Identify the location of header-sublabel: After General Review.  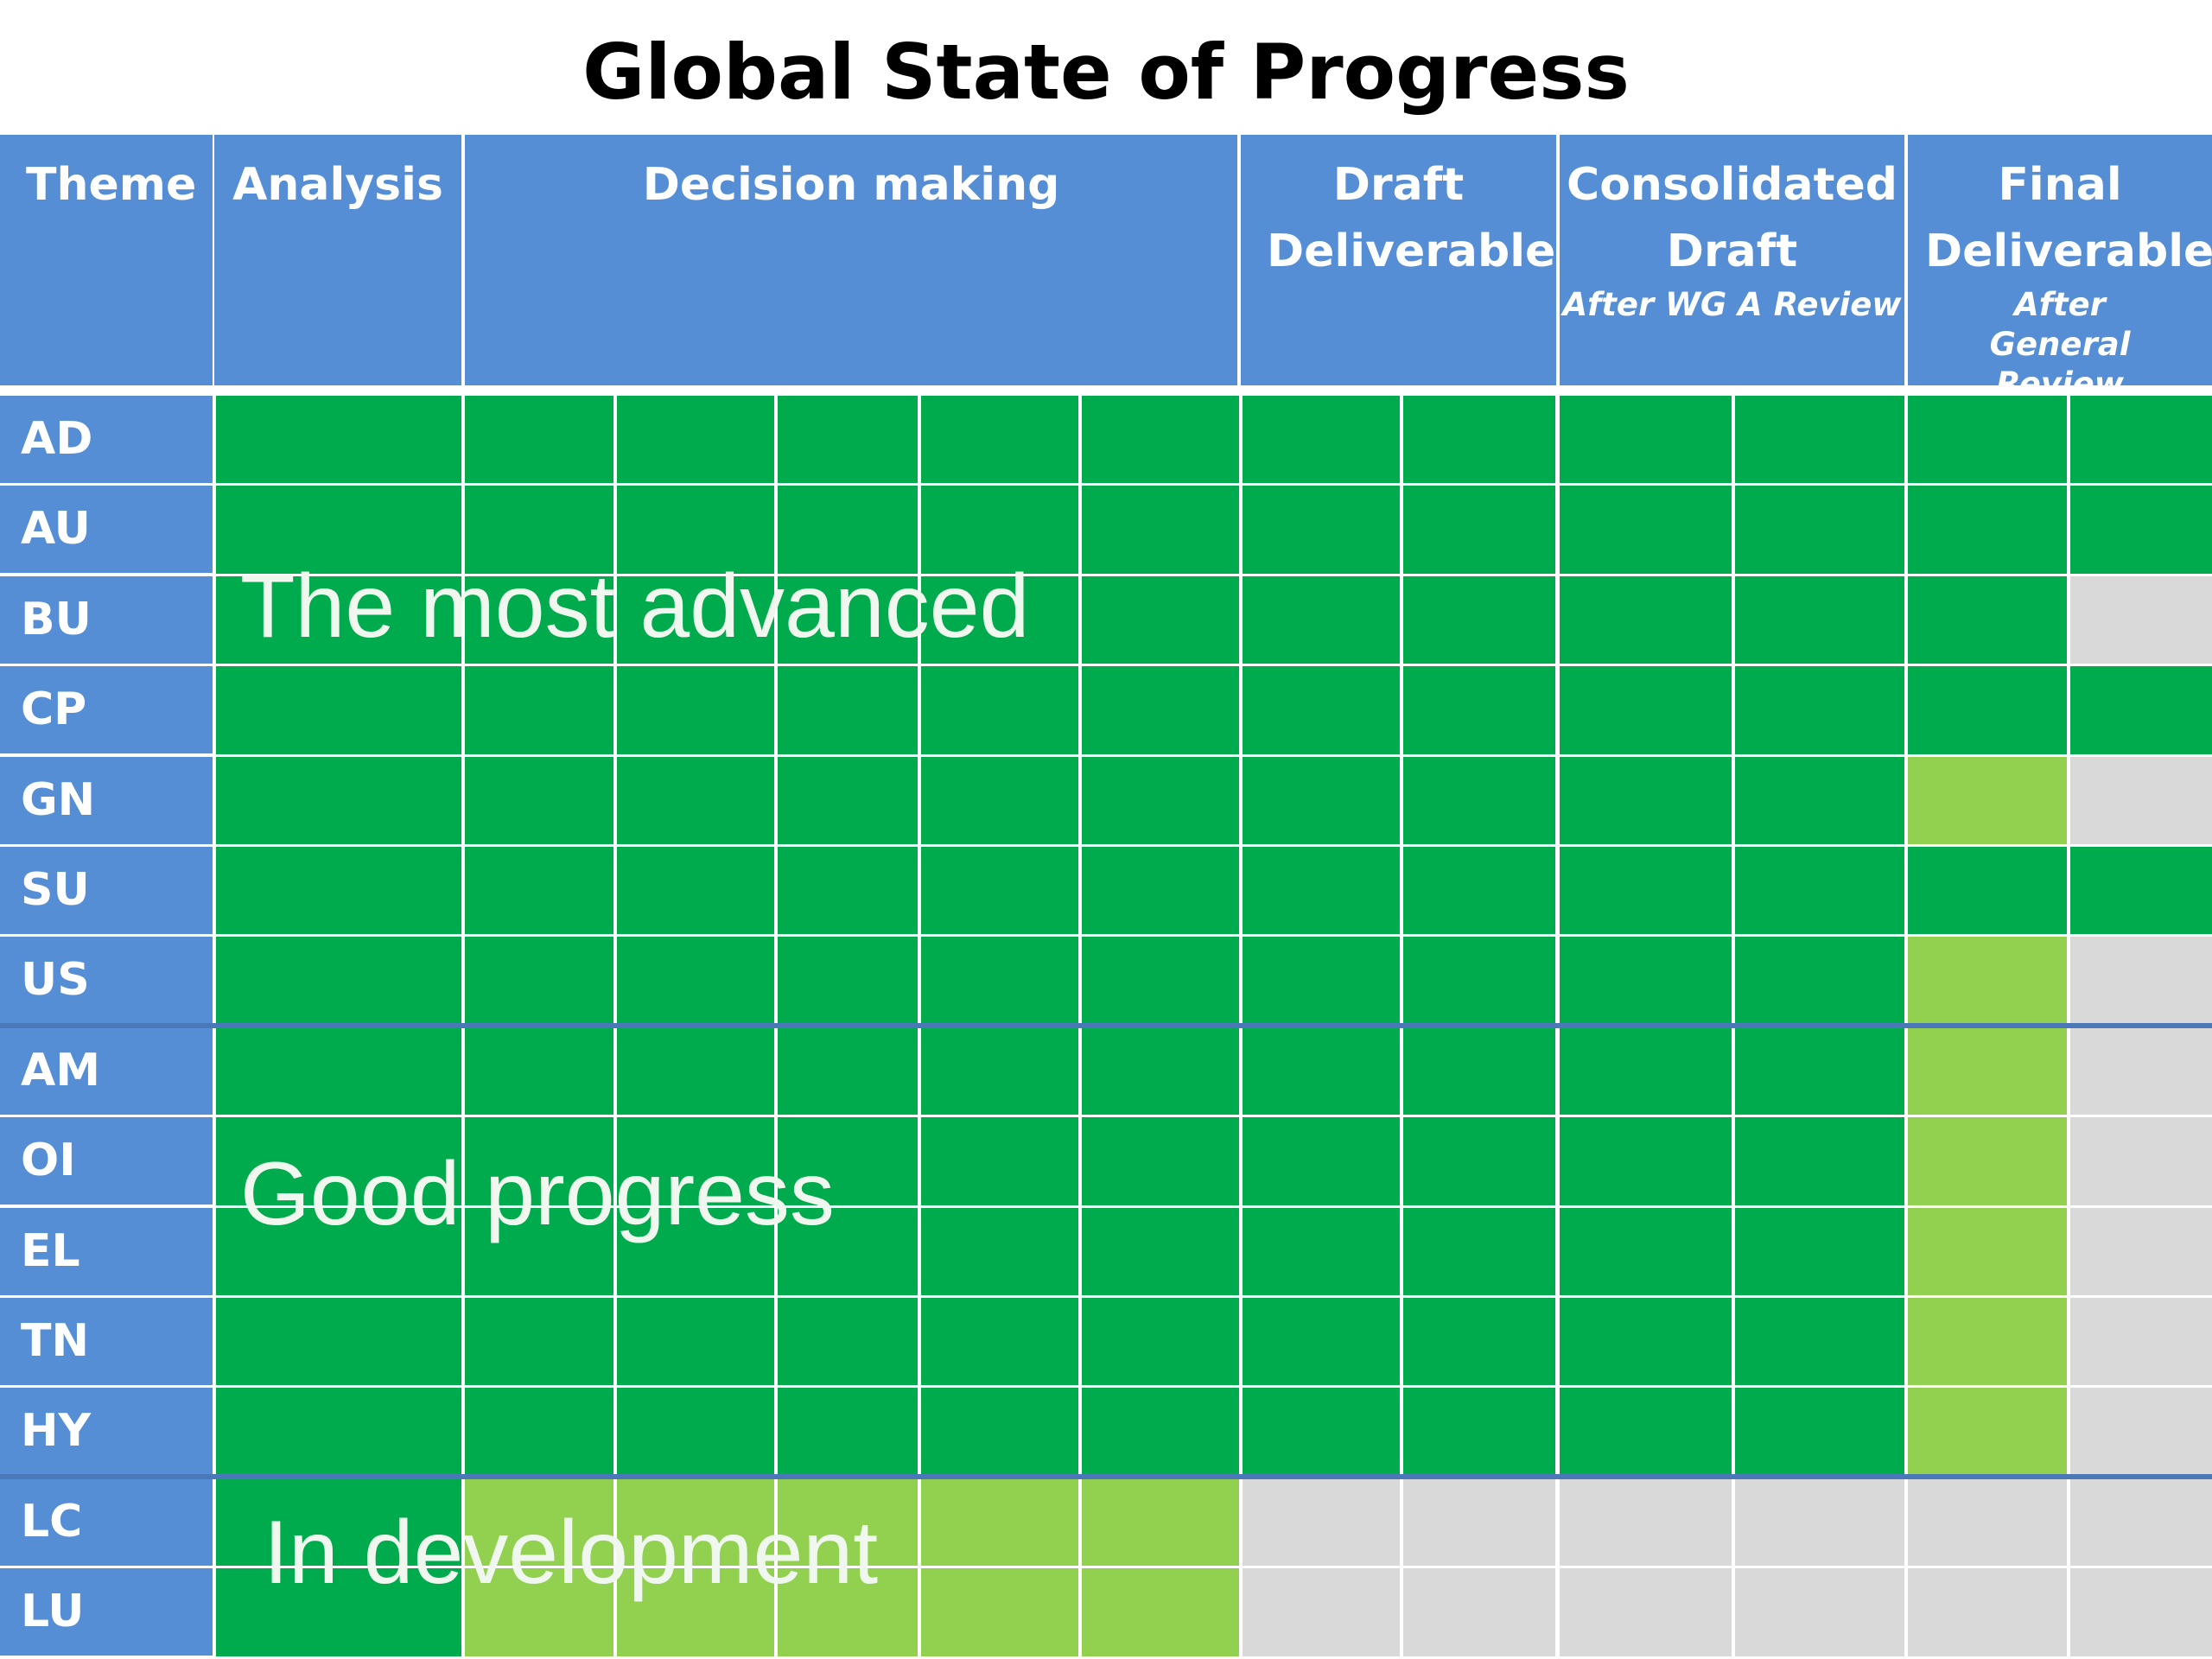
(2060, 344).